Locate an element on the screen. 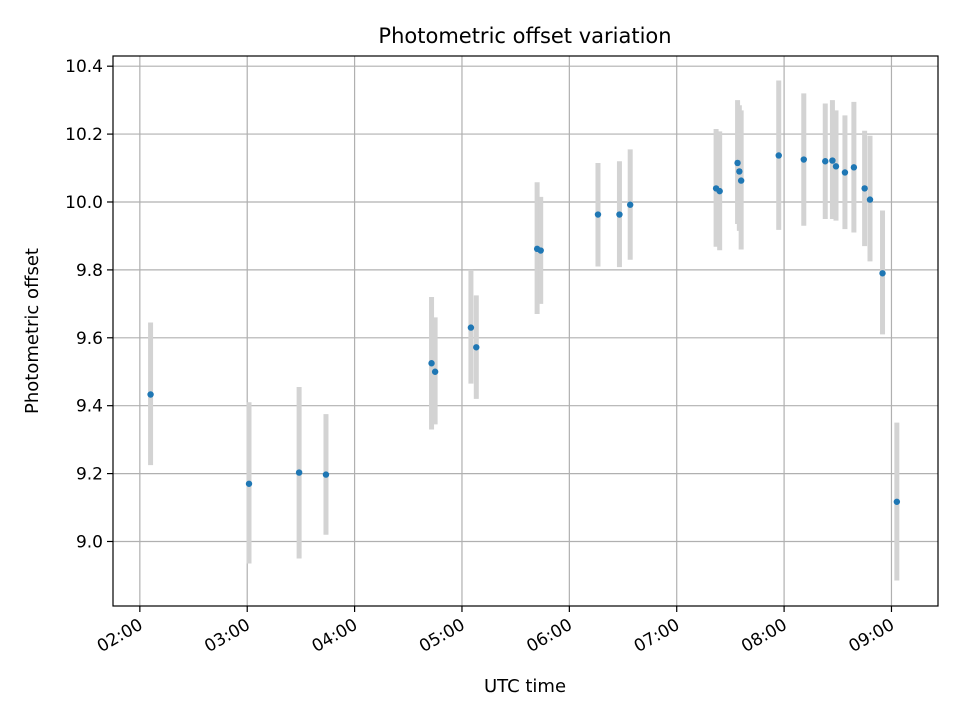 The width and height of the screenshot is (960, 720). y-tick-label: 10.0 is located at coordinates (84, 203).